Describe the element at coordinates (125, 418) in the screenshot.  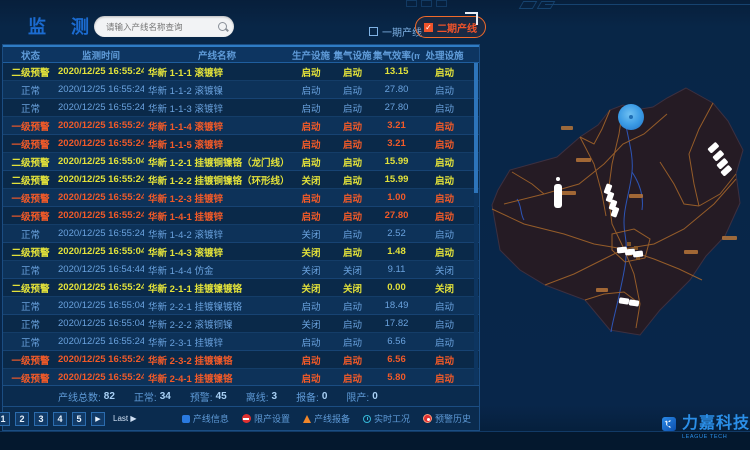
I see `last-page-button: Last ▶` at that location.